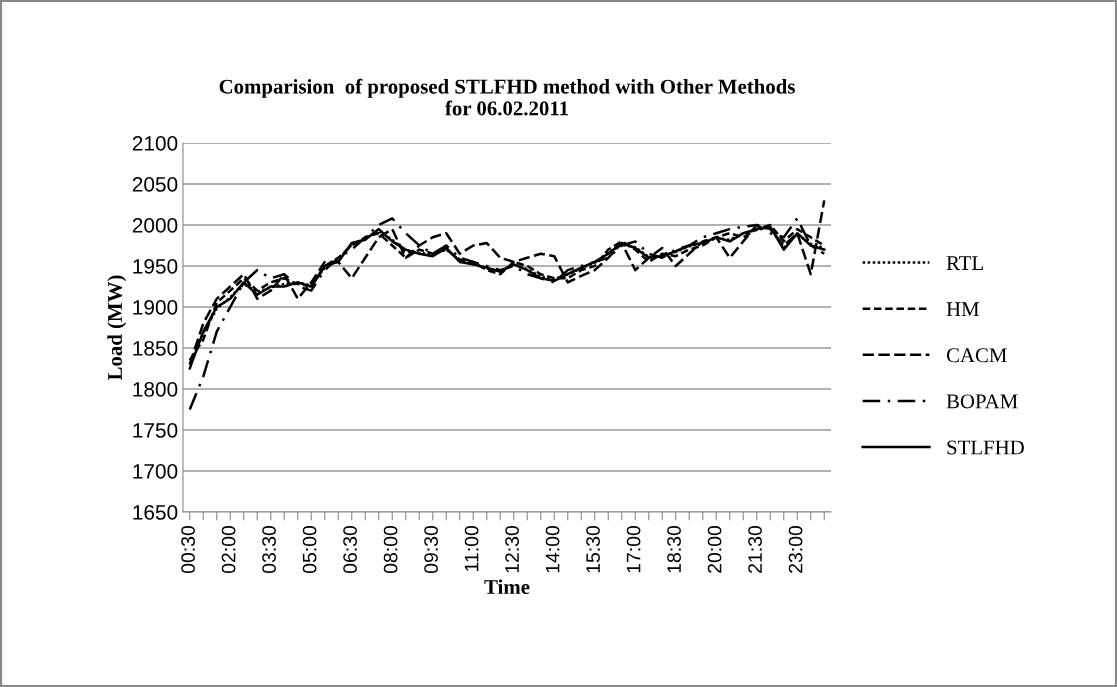  I want to click on x-tick-label: 18:30, so click(674, 549).